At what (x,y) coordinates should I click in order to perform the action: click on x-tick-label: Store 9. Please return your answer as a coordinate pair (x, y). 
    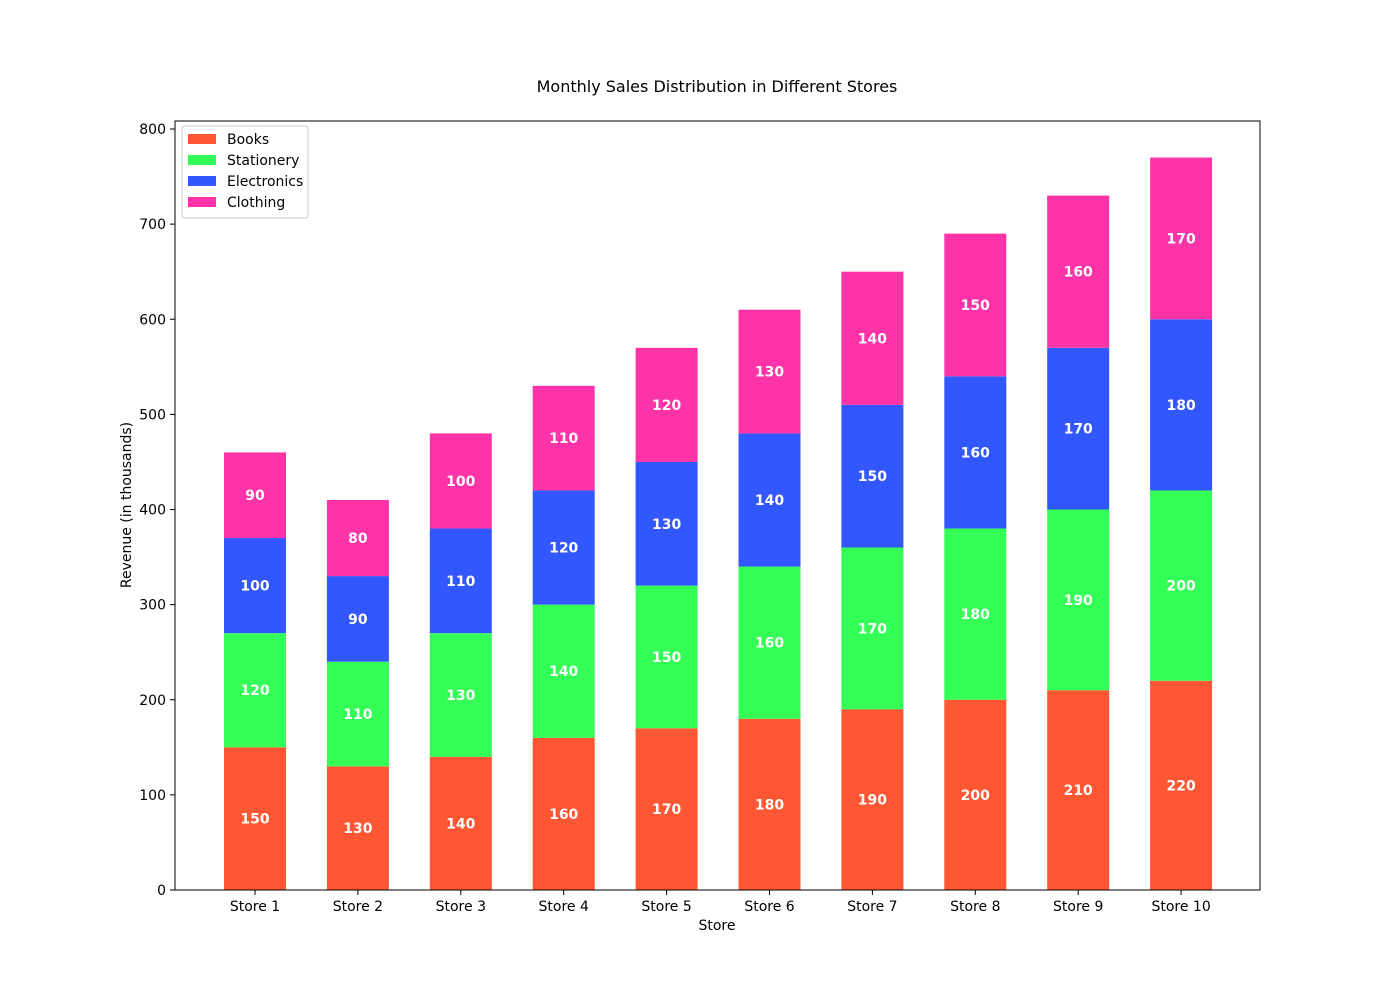
    Looking at the image, I should click on (1078, 907).